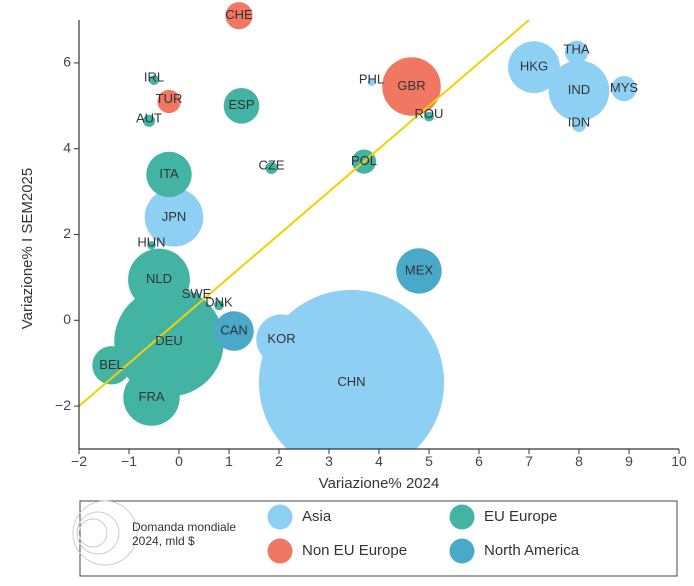  I want to click on bubble-label-deu: DEU, so click(168, 340).